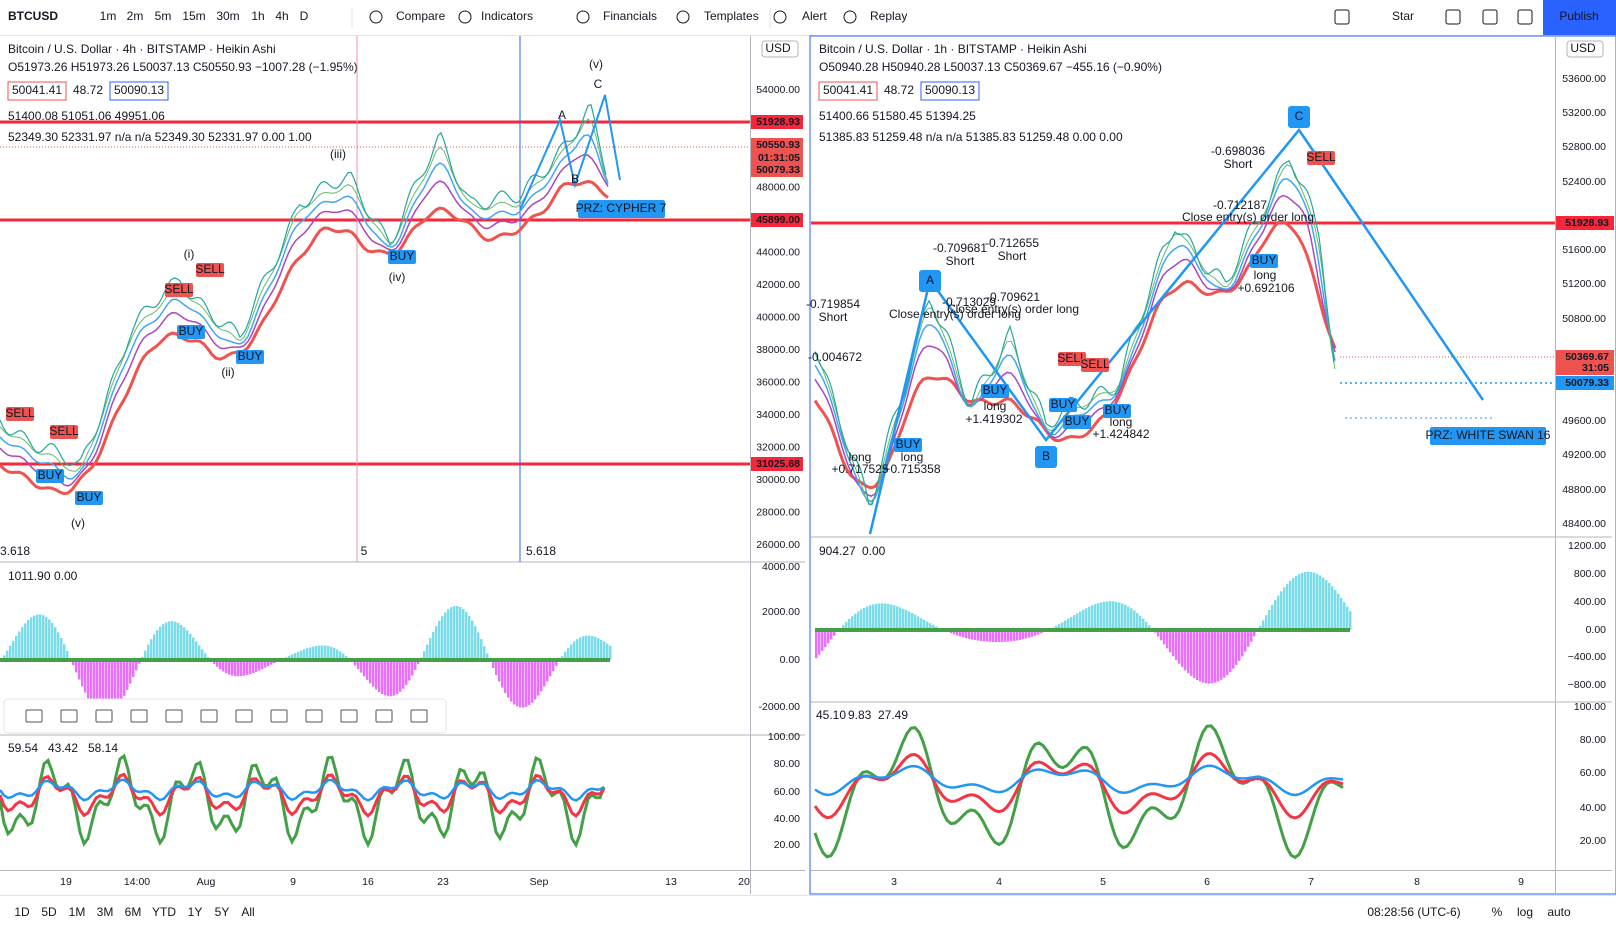  I want to click on range-button: 5D, so click(49, 912).